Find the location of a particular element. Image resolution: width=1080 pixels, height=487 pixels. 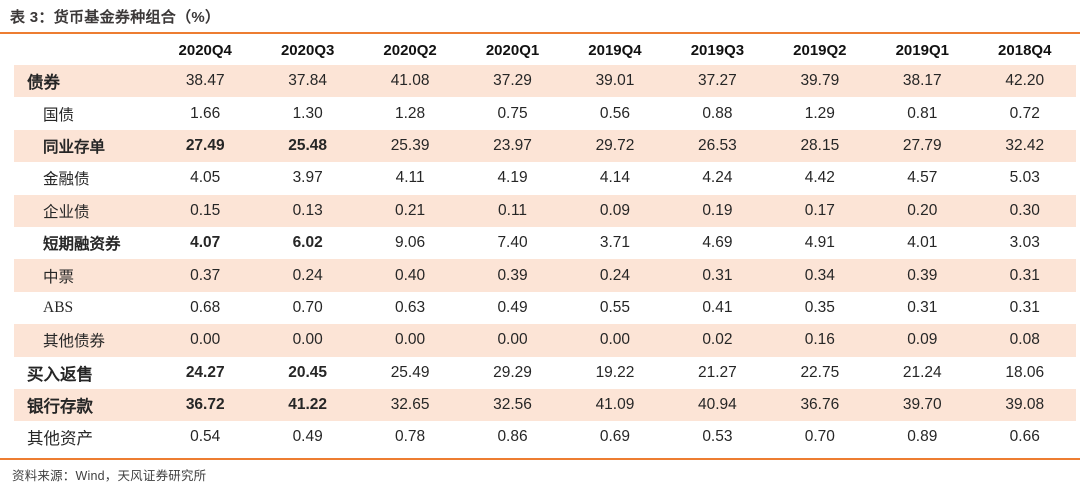

cell: 27.79 is located at coordinates (922, 145).